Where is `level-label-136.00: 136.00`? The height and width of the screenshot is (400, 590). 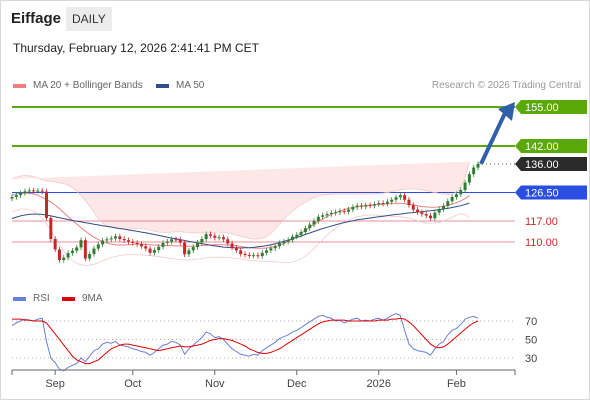
level-label-136.00: 136.00 is located at coordinates (542, 165).